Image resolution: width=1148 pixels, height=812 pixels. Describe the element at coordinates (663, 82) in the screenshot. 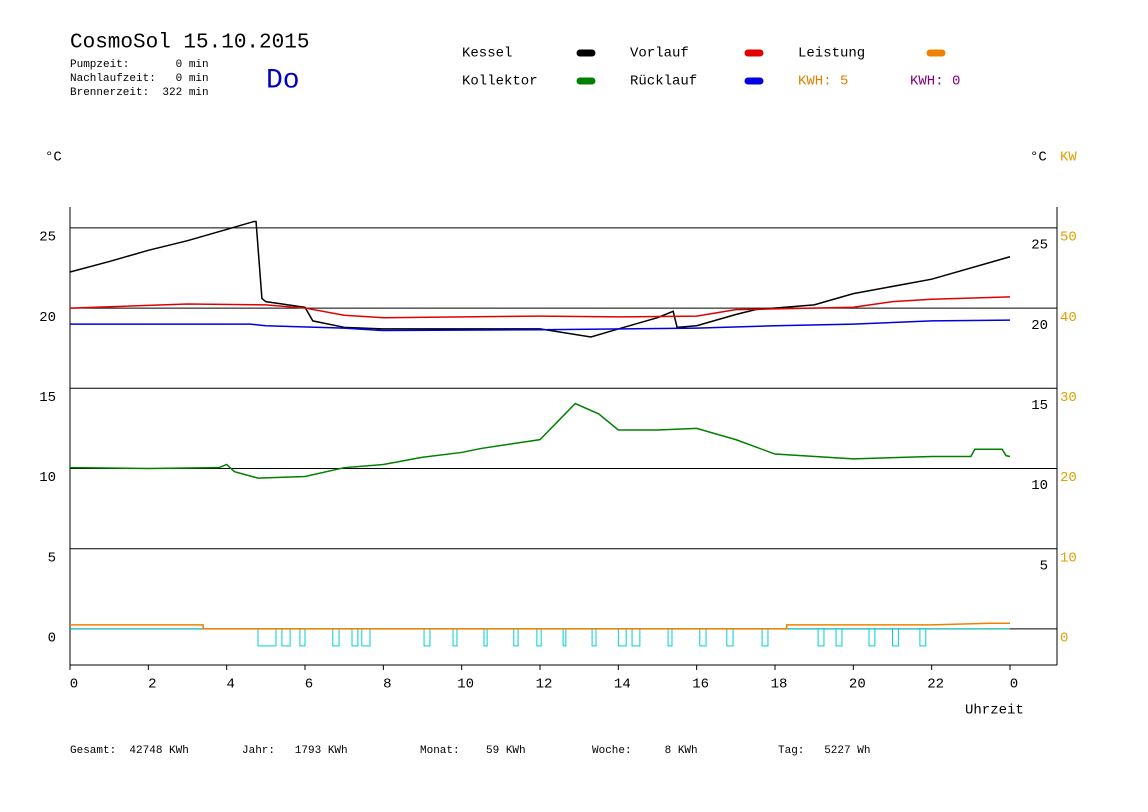

I see `legend-label: Rücklauf` at that location.